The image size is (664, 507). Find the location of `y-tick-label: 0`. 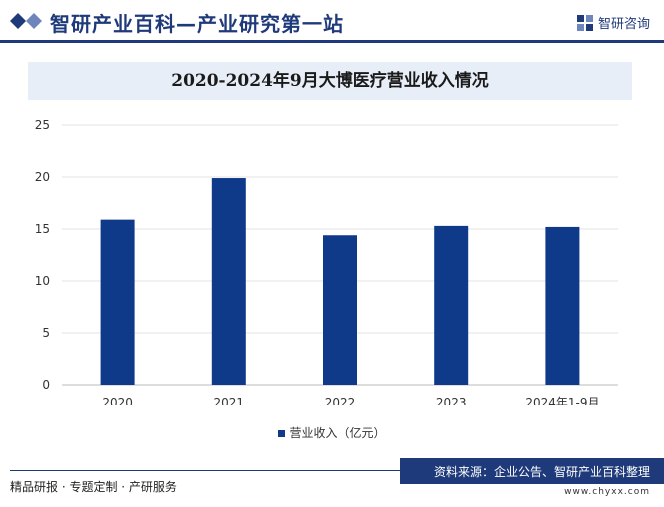

y-tick-label: 0 is located at coordinates (46, 385).